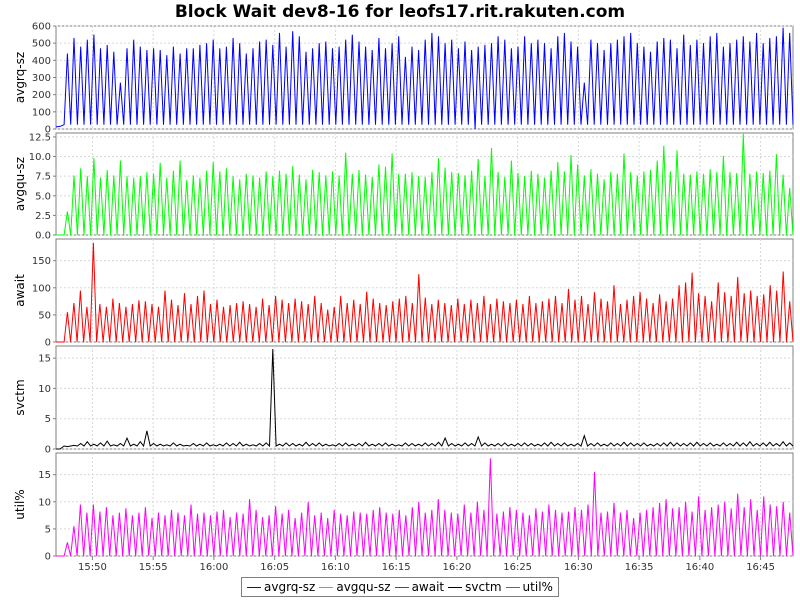 The width and height of the screenshot is (800, 600). I want to click on legend-item-avgrq-sz: avgrq-sz, so click(281, 587).